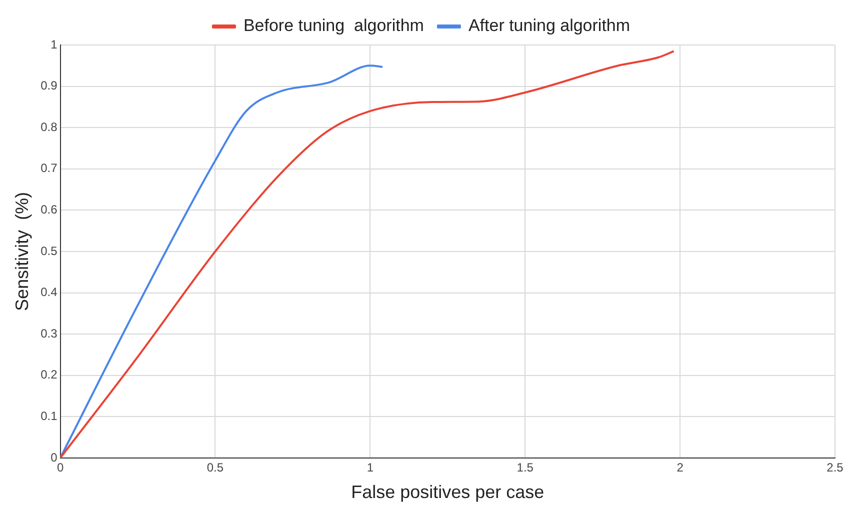  I want to click on y-tick-label: 0, so click(54, 457).